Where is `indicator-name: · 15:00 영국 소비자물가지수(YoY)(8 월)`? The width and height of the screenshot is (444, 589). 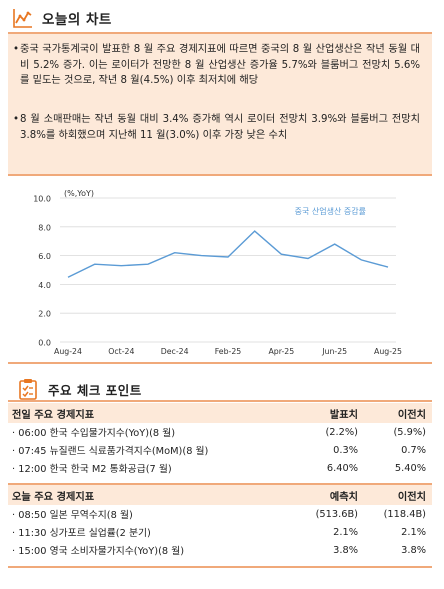 indicator-name: · 15:00 영국 소비자물가지수(YoY)(8 월) is located at coordinates (98, 551).